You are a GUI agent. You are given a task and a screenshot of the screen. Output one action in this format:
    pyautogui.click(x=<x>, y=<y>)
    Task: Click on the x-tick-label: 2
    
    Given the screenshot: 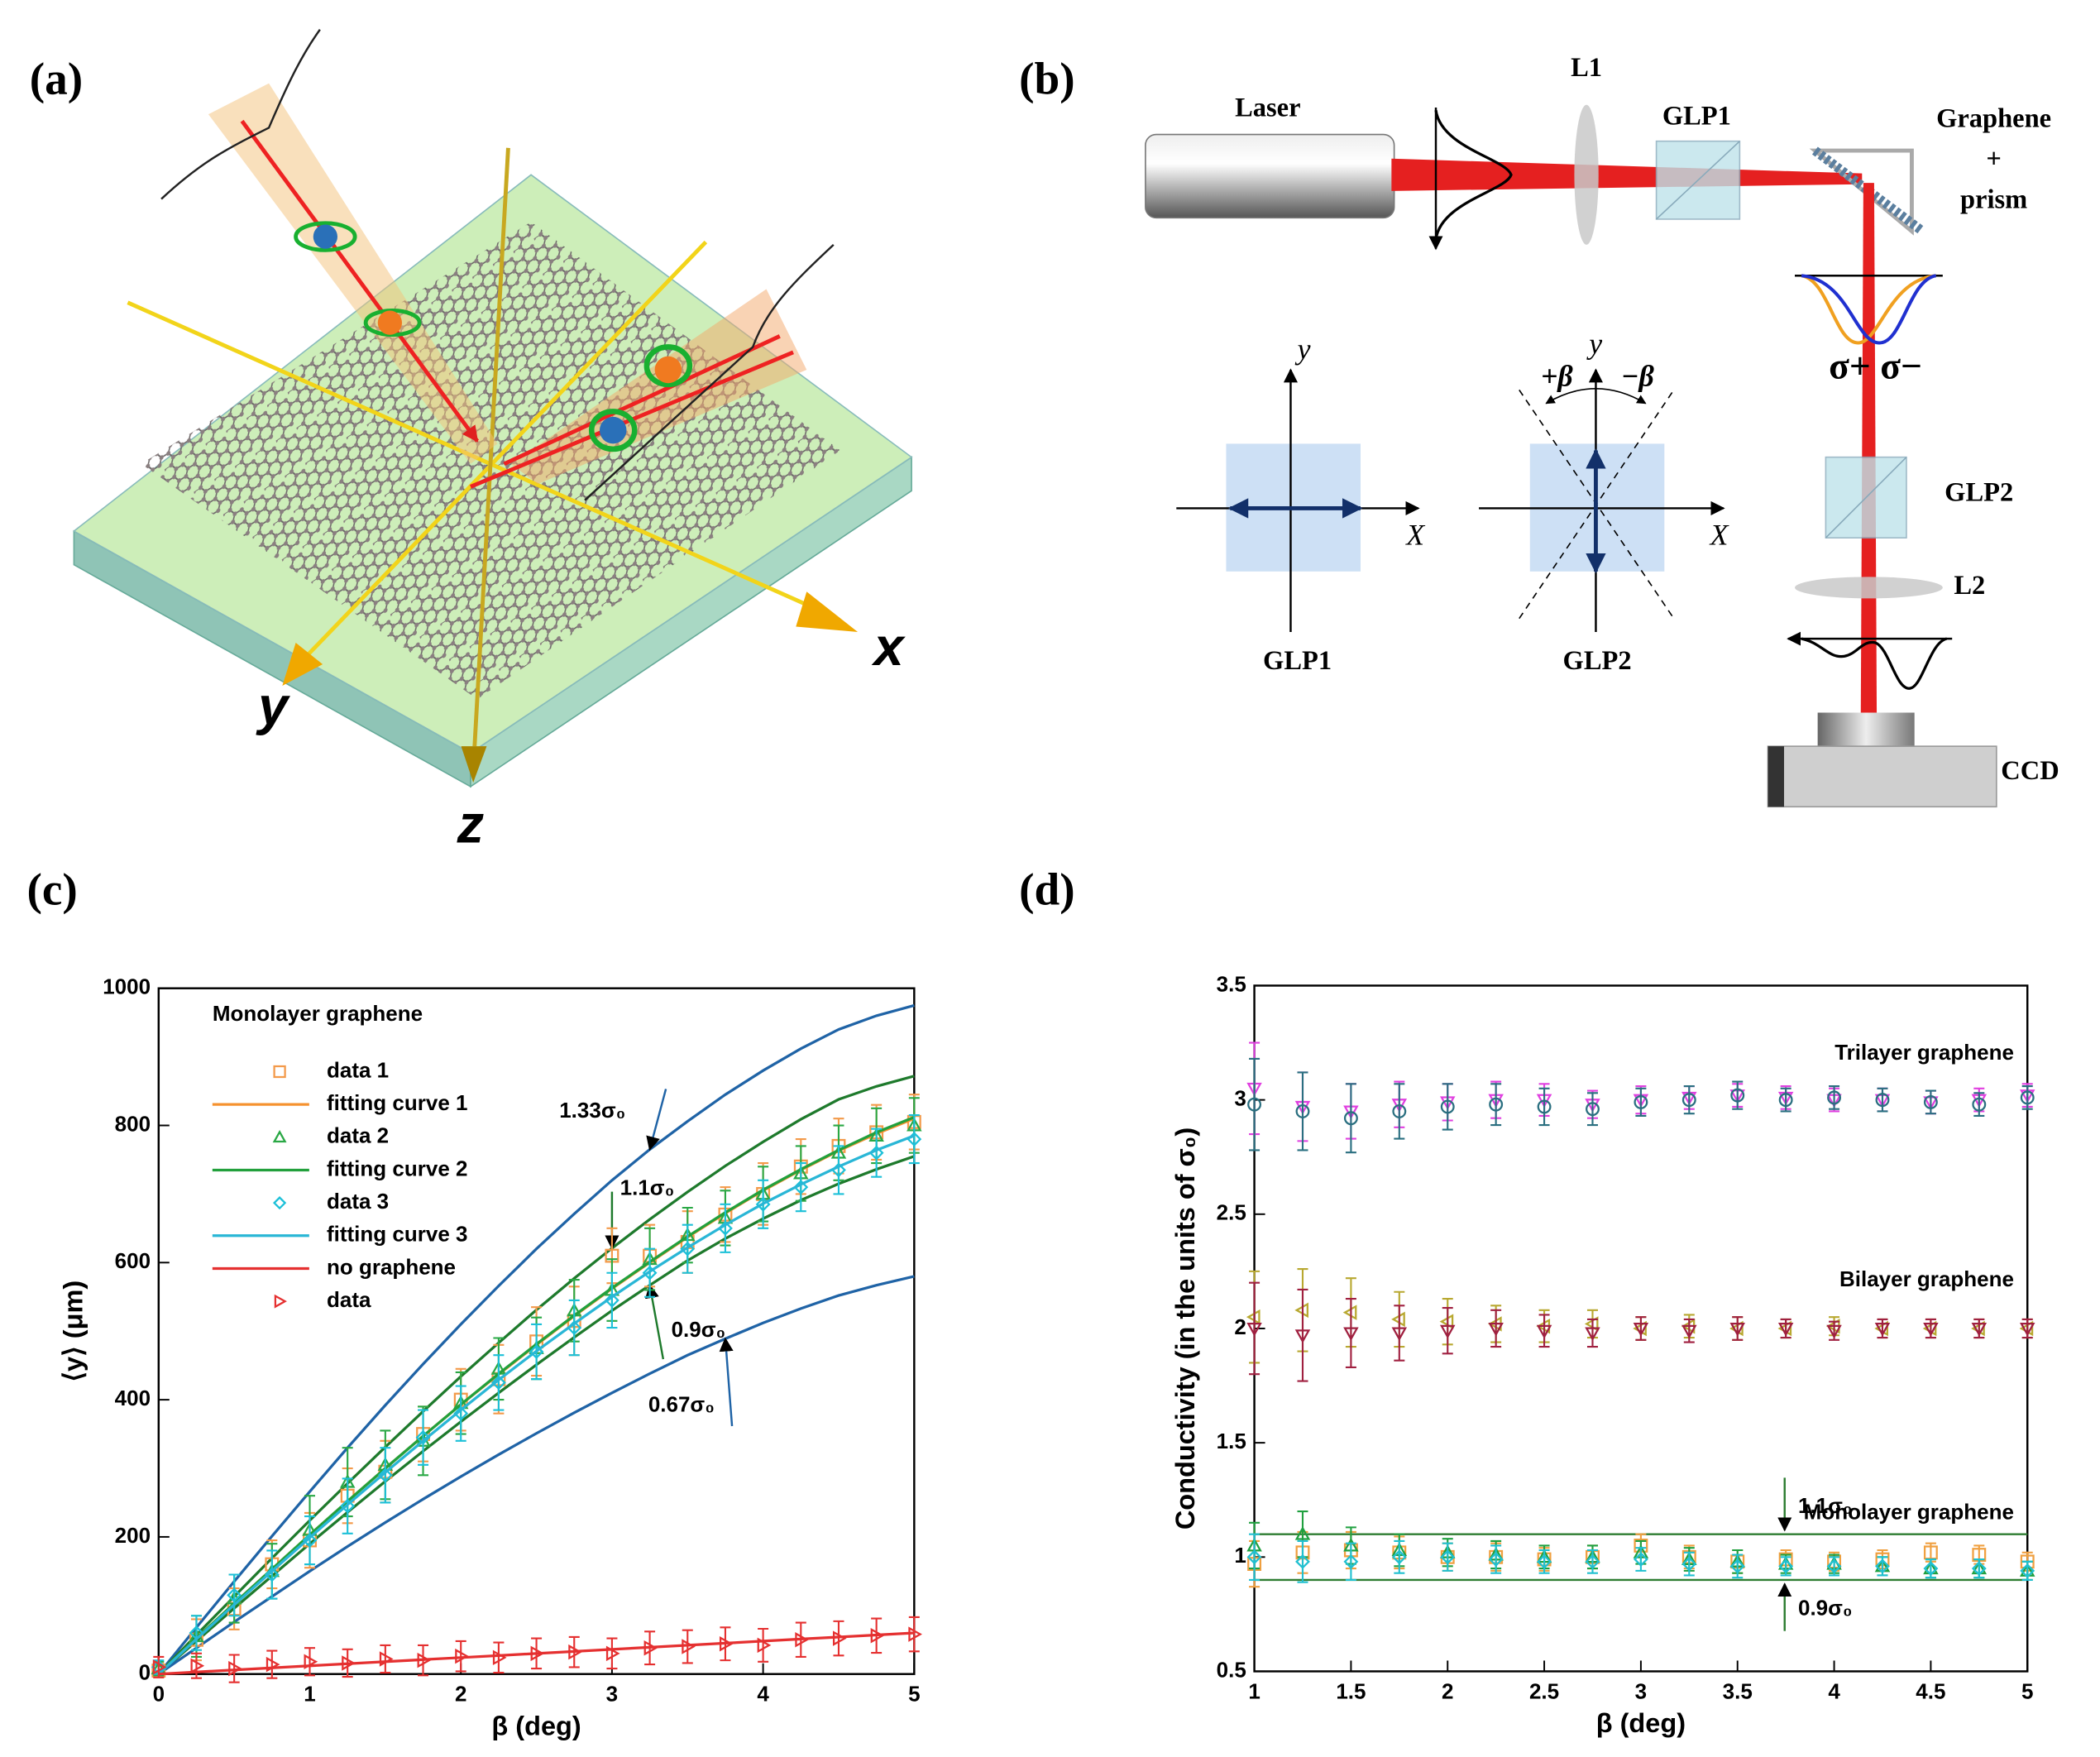 What is the action you would take?
    pyautogui.click(x=1447, y=1691)
    